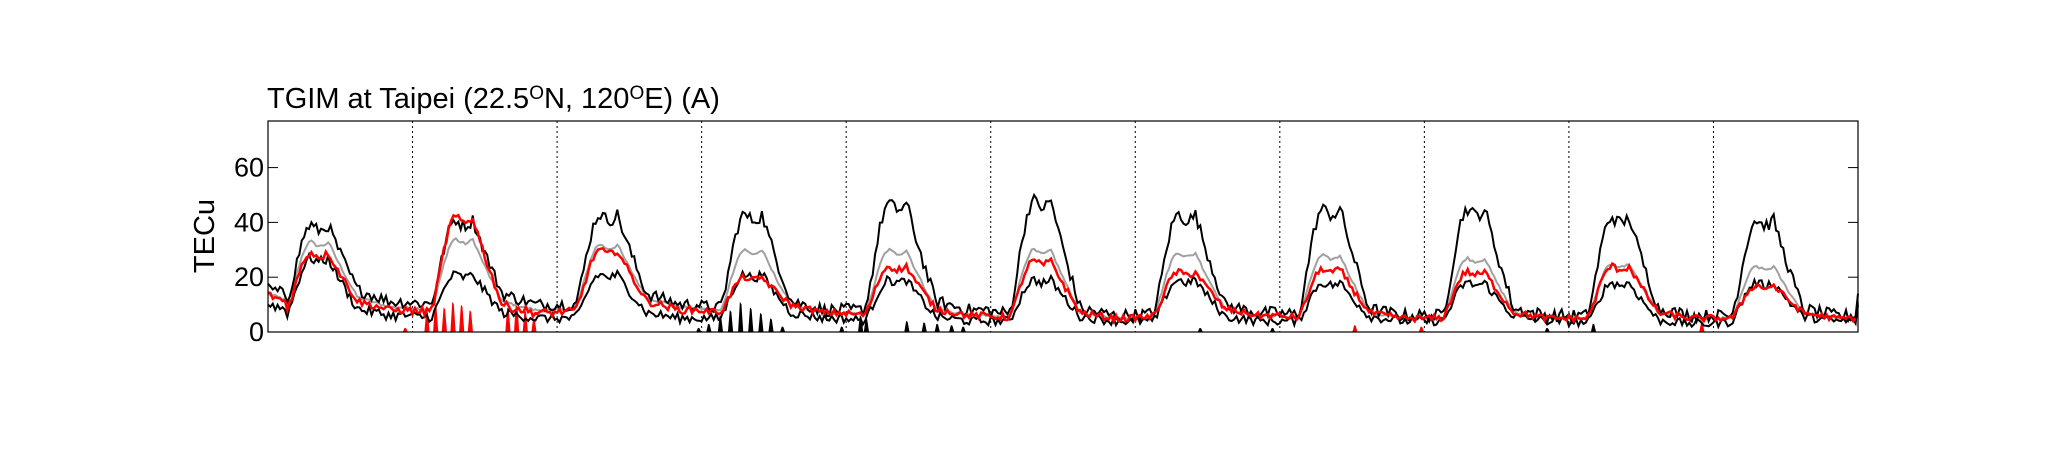 The image size is (2048, 450). I want to click on series-lower-bound, so click(1063, 290).